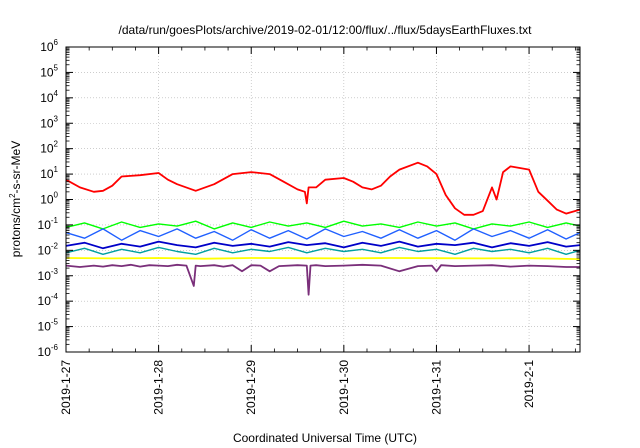 This screenshot has width=640, height=448. I want to click on y-tick-label: 10⁻², so click(48, 249).